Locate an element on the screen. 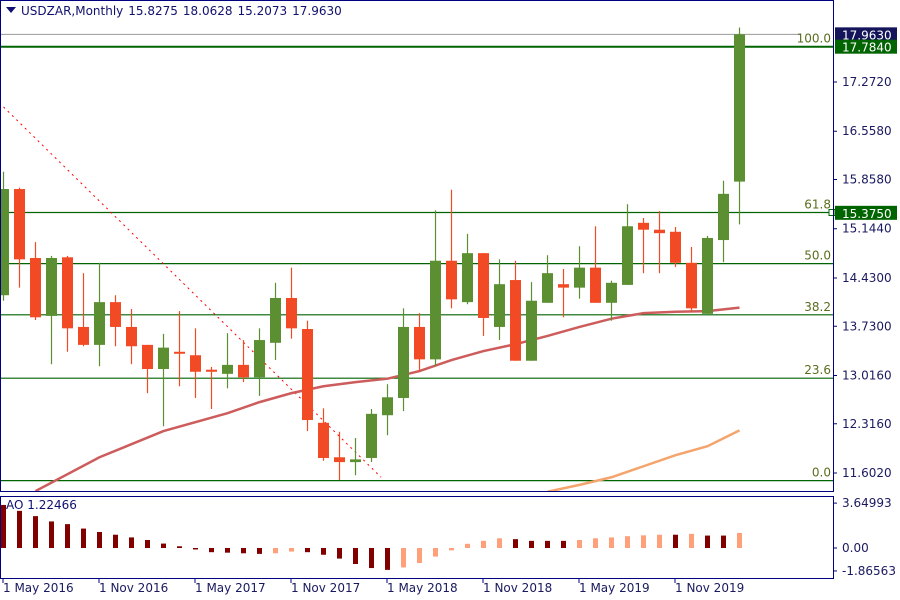 Image resolution: width=900 pixels, height=600 pixels. fib-anchor-handle is located at coordinates (832, 212).